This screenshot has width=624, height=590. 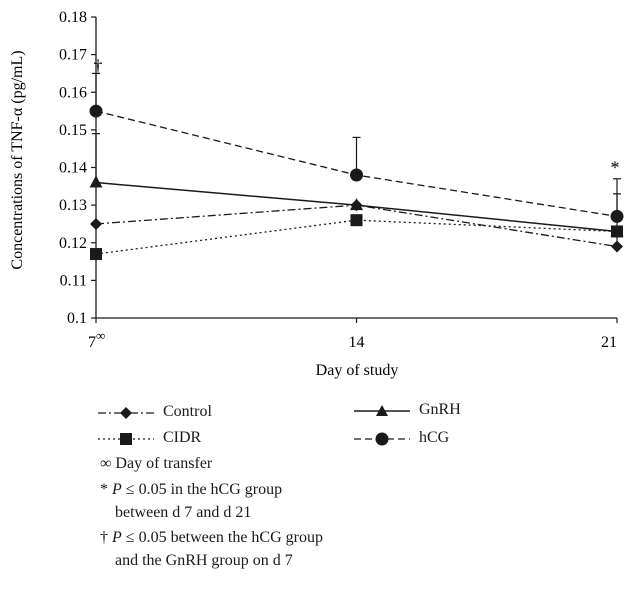 What do you see at coordinates (77, 318) in the screenshot?
I see `y-tick-label: 0.1` at bounding box center [77, 318].